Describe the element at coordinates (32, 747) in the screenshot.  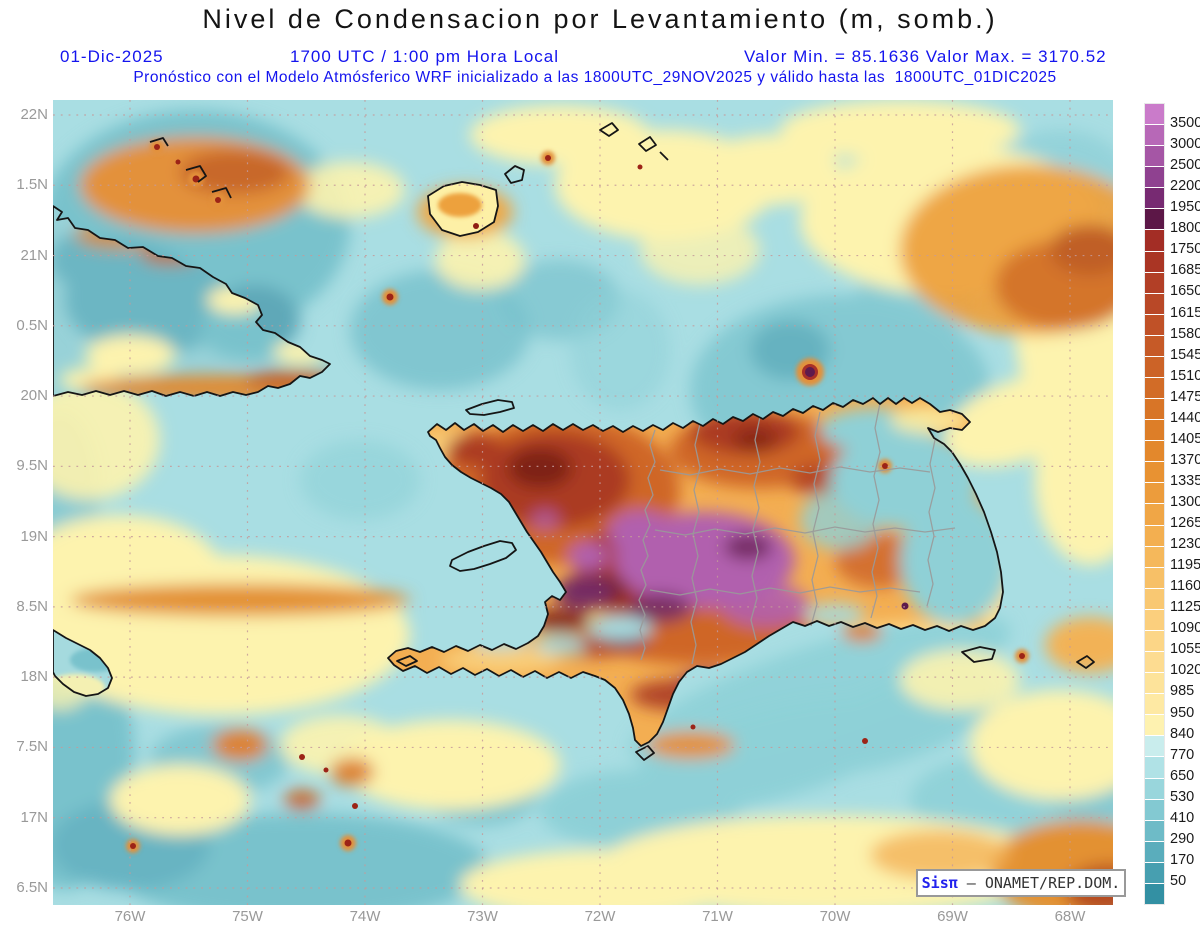
I see `y-tick-label: 7.5N` at that location.